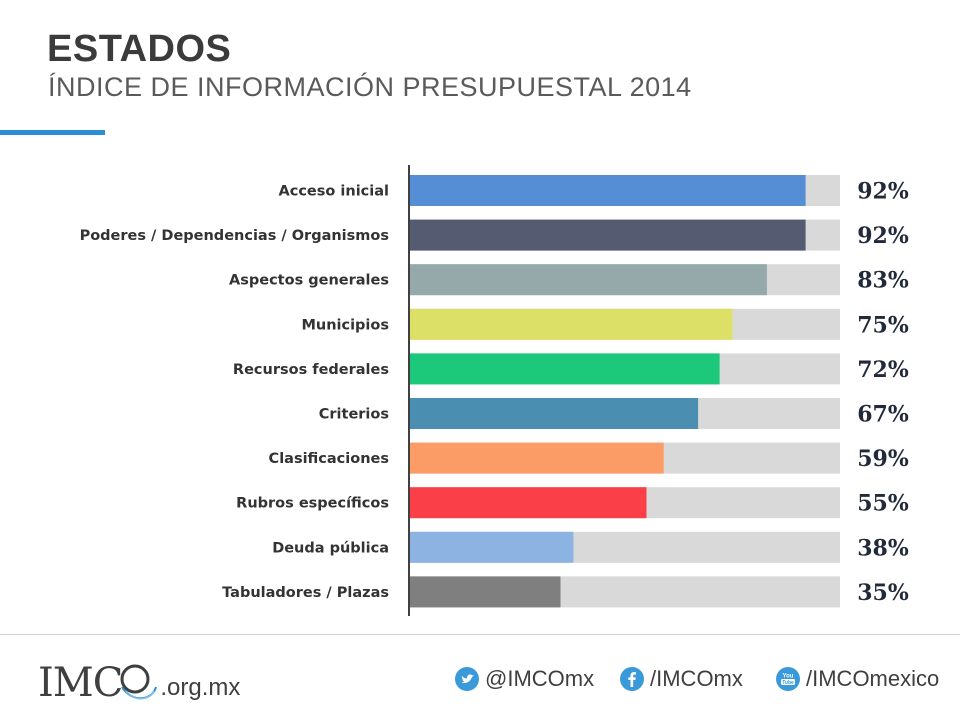  What do you see at coordinates (312, 504) in the screenshot?
I see `category-label: Rubros específicos` at bounding box center [312, 504].